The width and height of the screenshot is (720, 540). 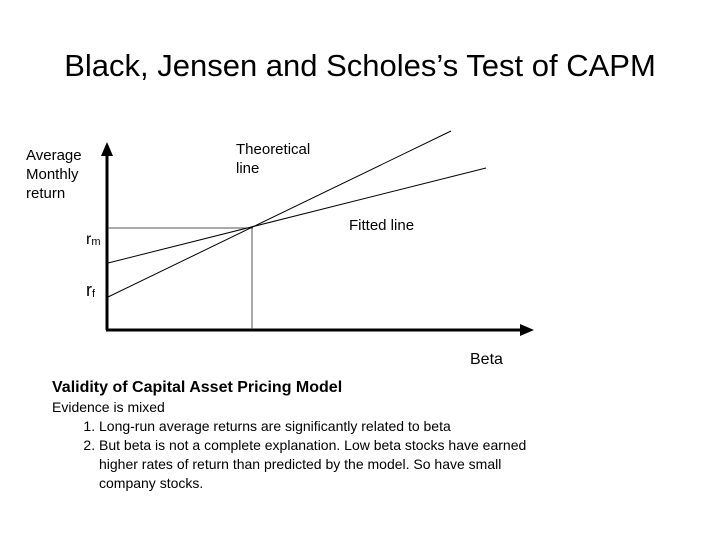 I want to click on slide-title: Black, Jensen and Scholes’s Test of CAPM, so click(x=360, y=65).